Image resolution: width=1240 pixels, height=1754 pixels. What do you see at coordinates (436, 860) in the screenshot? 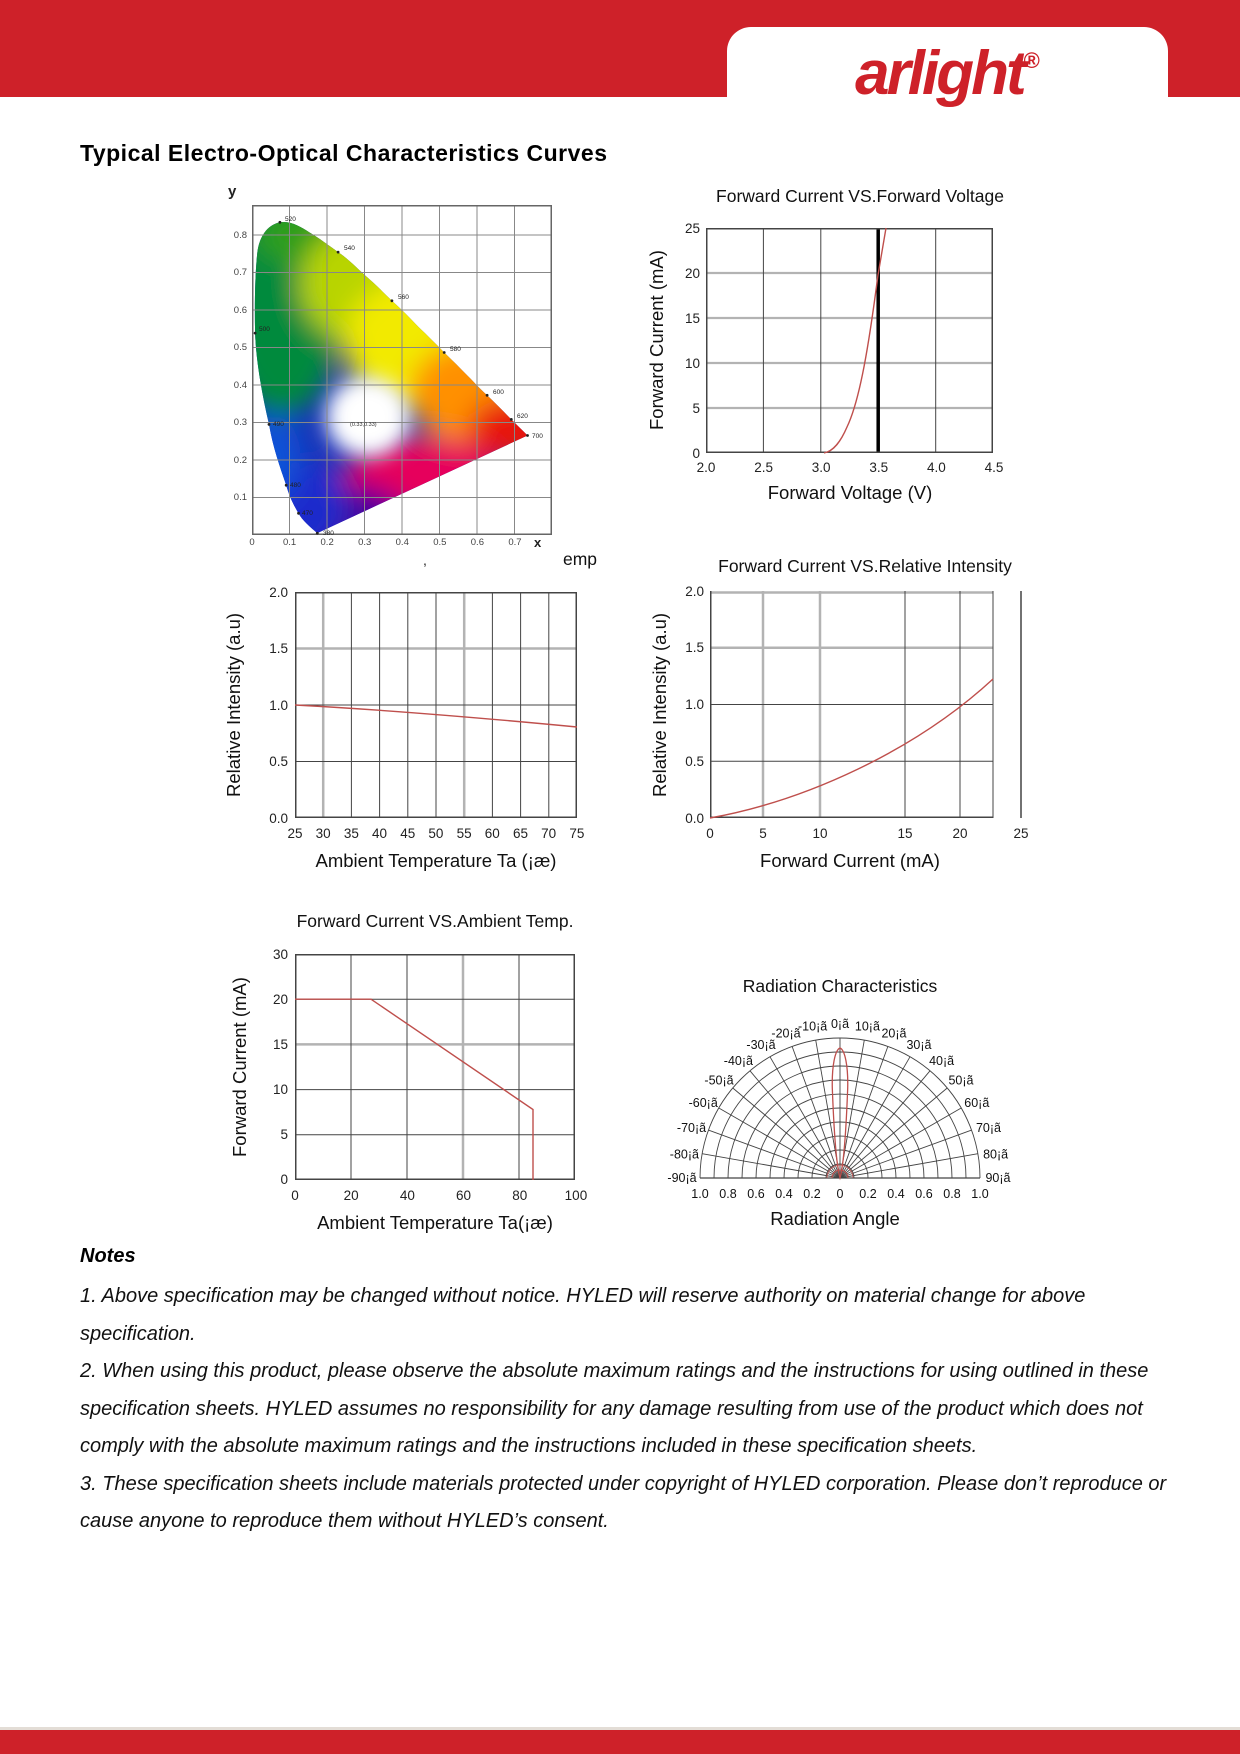
I see `ri-ta-x-axis-title: Ambient Temperature Ta (¡æ)` at bounding box center [436, 860].